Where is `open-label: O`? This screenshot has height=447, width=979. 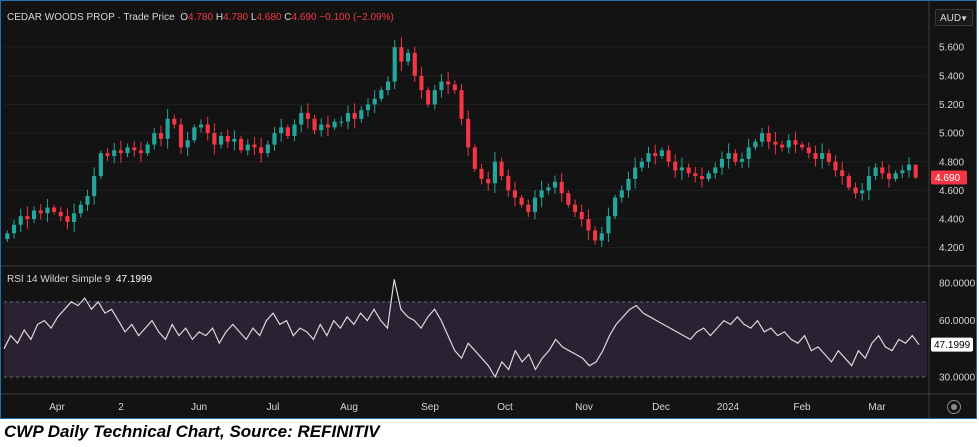 open-label: O is located at coordinates (184, 17).